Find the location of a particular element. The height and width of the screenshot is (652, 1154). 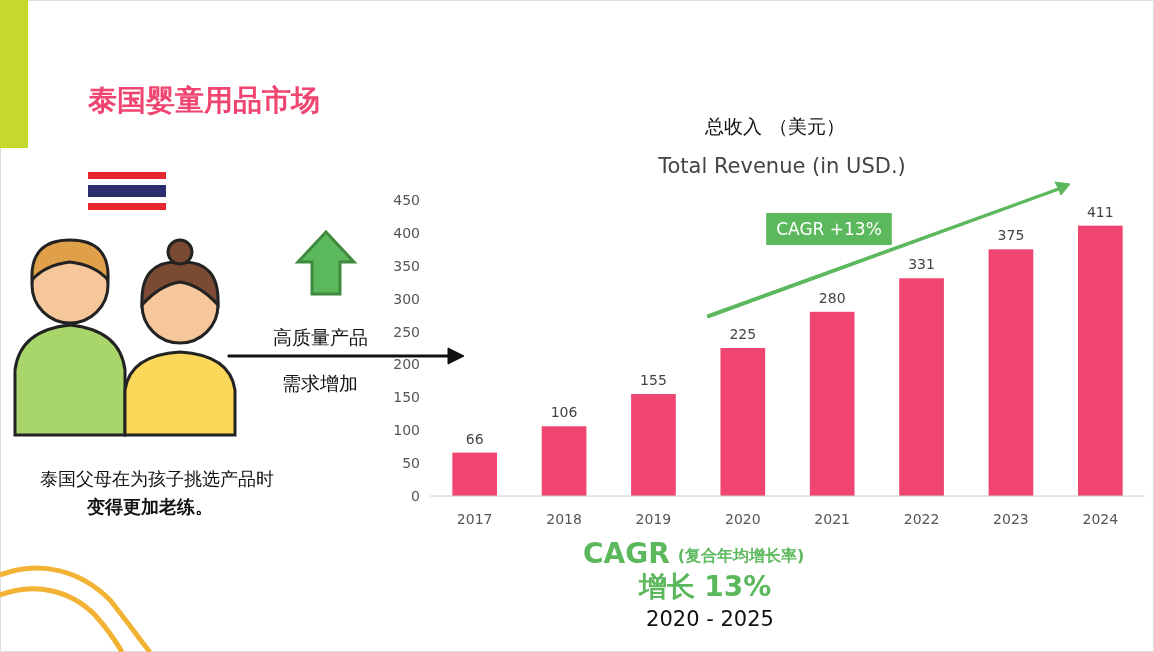

chart-title: 总收入 （美元） is located at coordinates (774, 126).